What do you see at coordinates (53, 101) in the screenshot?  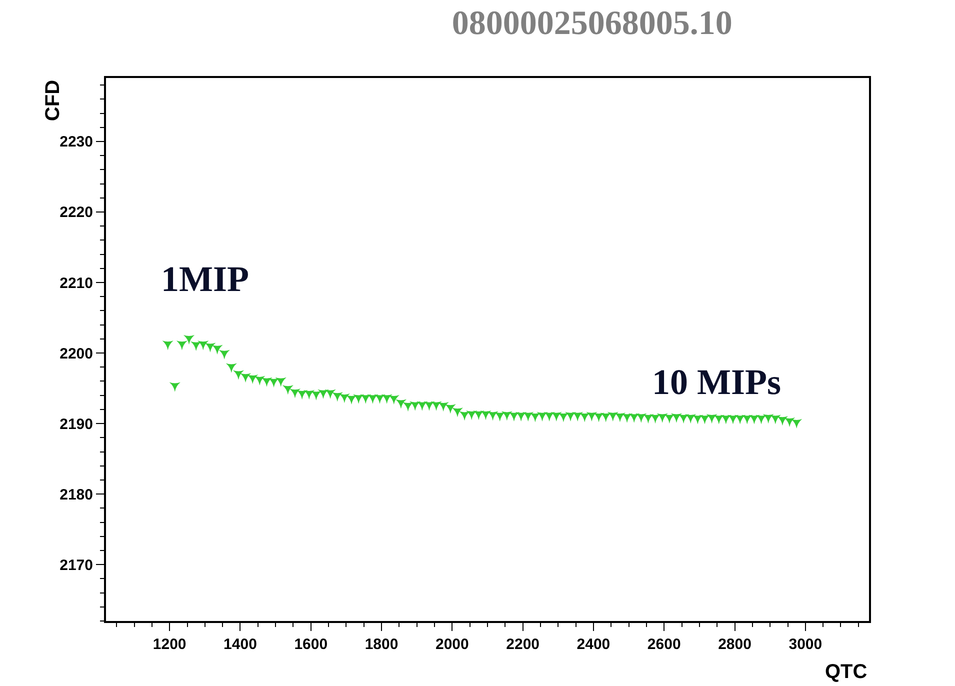 I see `y-axis-title: CFD` at bounding box center [53, 101].